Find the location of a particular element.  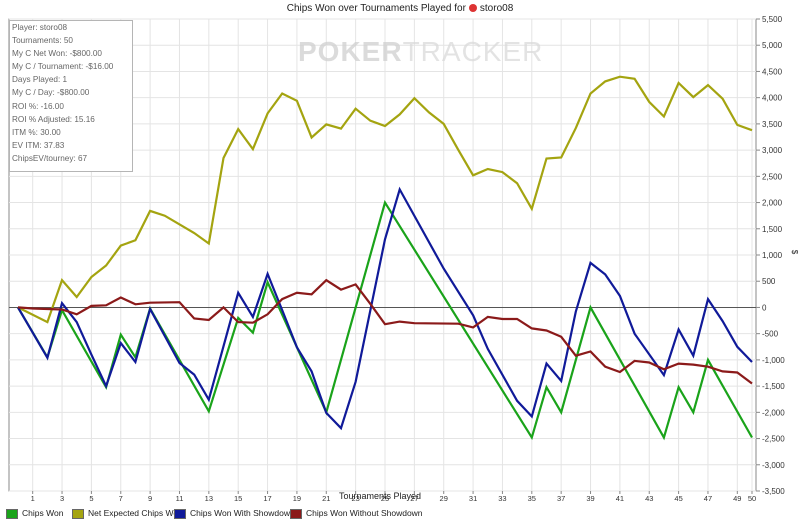

x-tick-label: 25 is located at coordinates (385, 498).